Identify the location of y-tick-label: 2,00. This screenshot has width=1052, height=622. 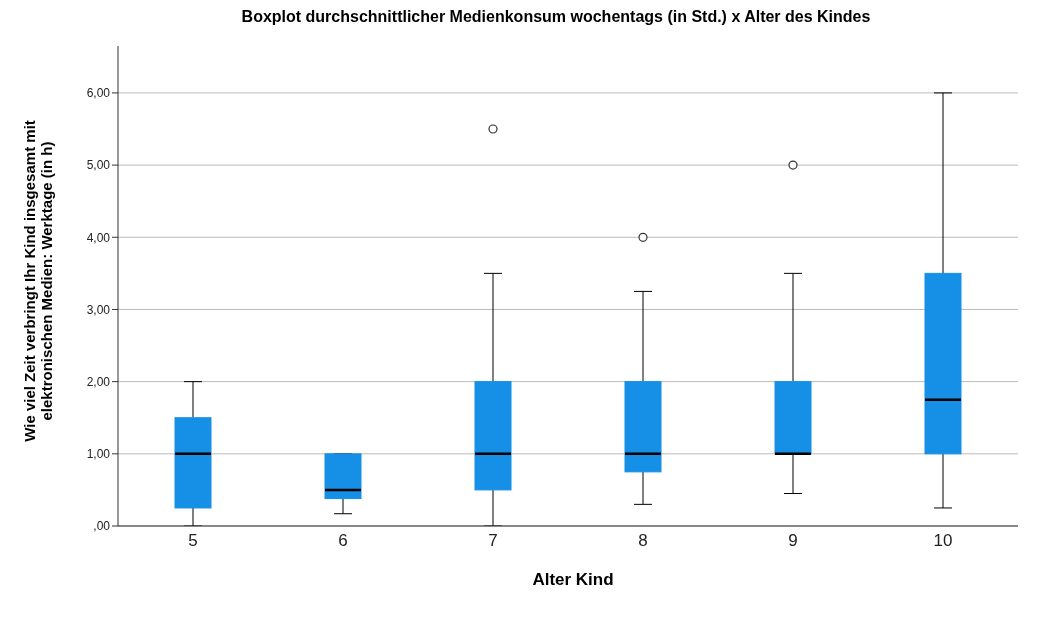
(98, 381).